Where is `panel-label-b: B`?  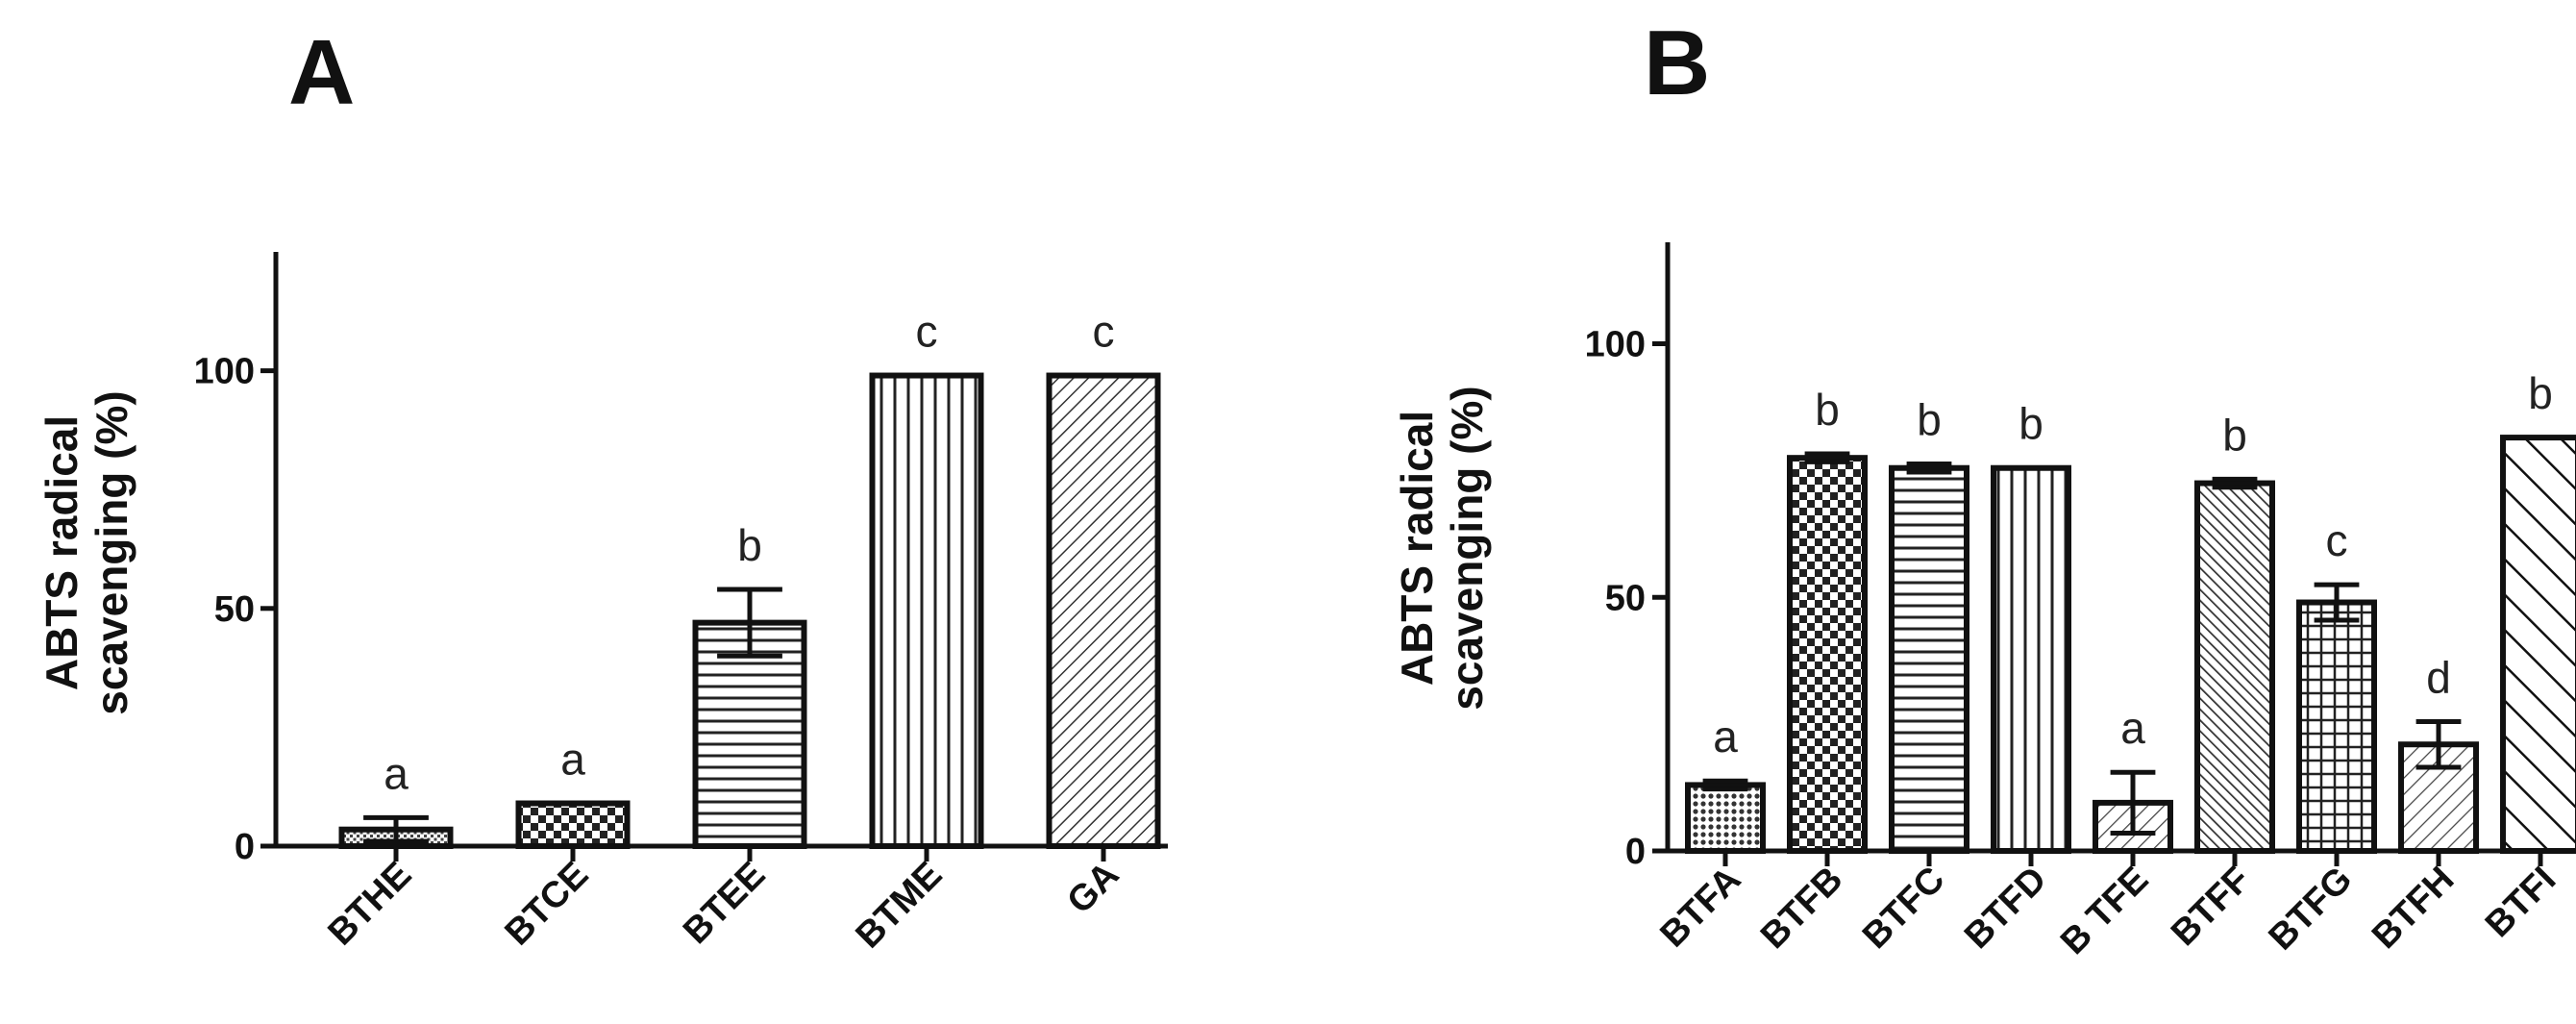
panel-label-b: B is located at coordinates (1677, 63).